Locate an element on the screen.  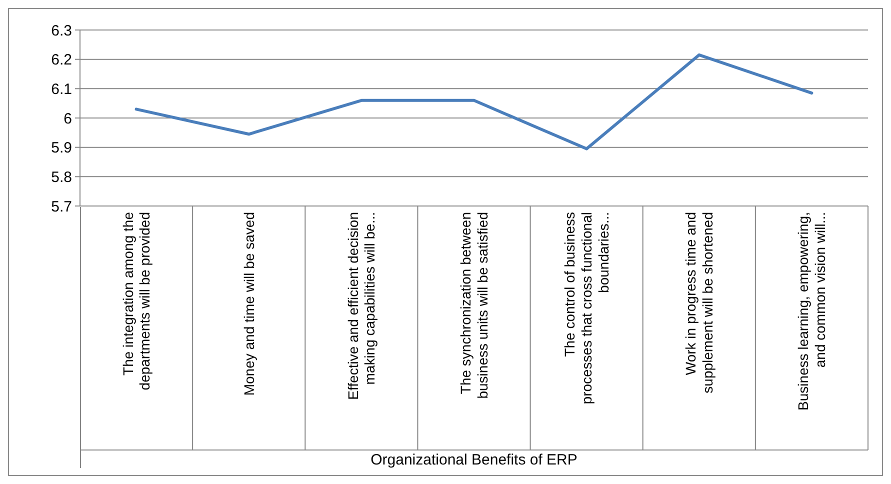
y-tick-label: 5.7 is located at coordinates (61, 207).